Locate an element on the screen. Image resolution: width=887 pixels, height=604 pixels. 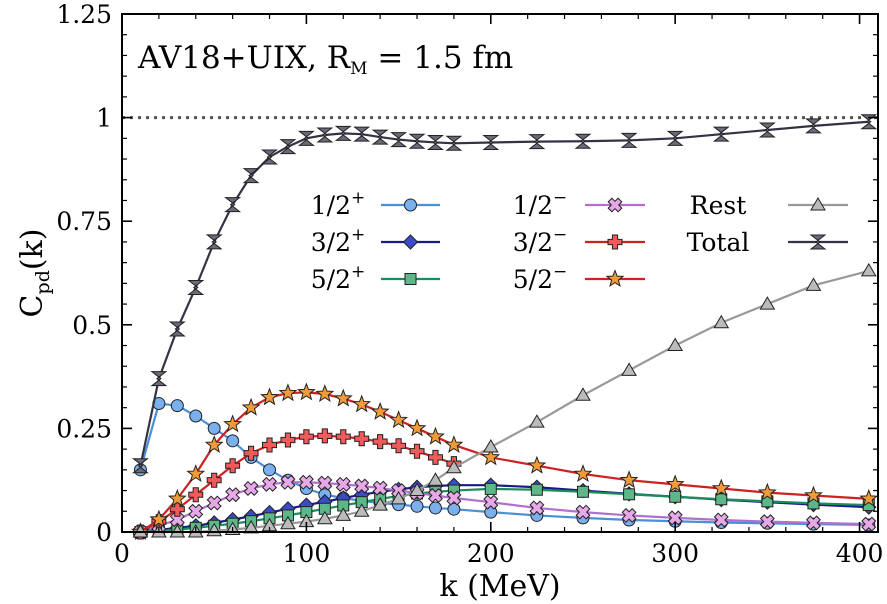
legend-item: 1/2− is located at coordinates (579, 204).